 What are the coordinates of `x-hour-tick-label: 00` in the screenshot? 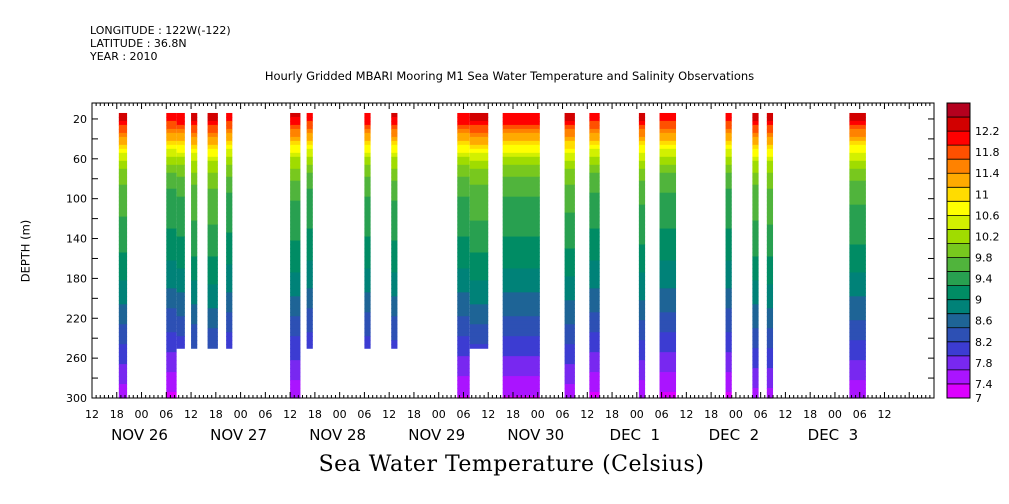 It's located at (835, 414).